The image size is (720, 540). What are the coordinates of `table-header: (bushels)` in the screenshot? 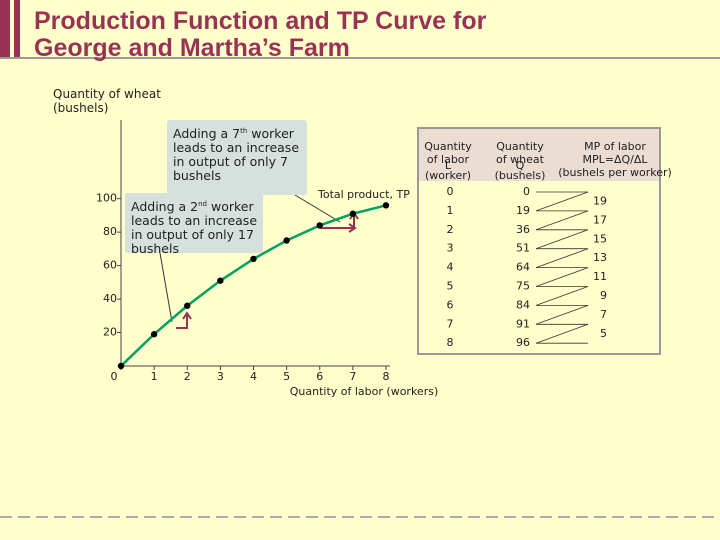 It's located at (520, 175).